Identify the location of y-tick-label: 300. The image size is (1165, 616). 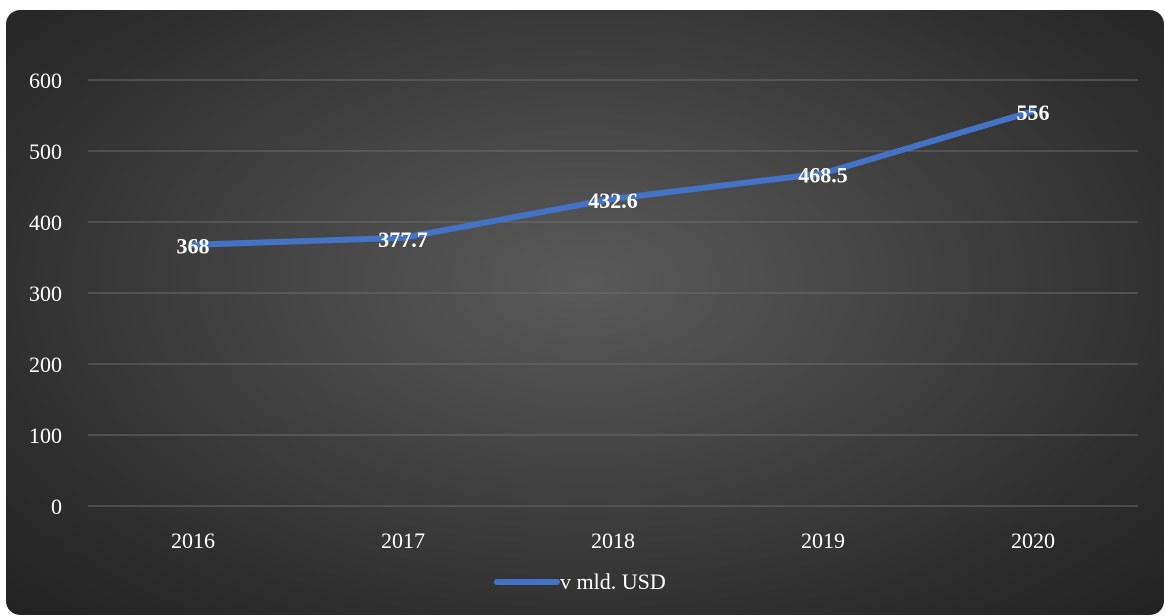
(45, 293).